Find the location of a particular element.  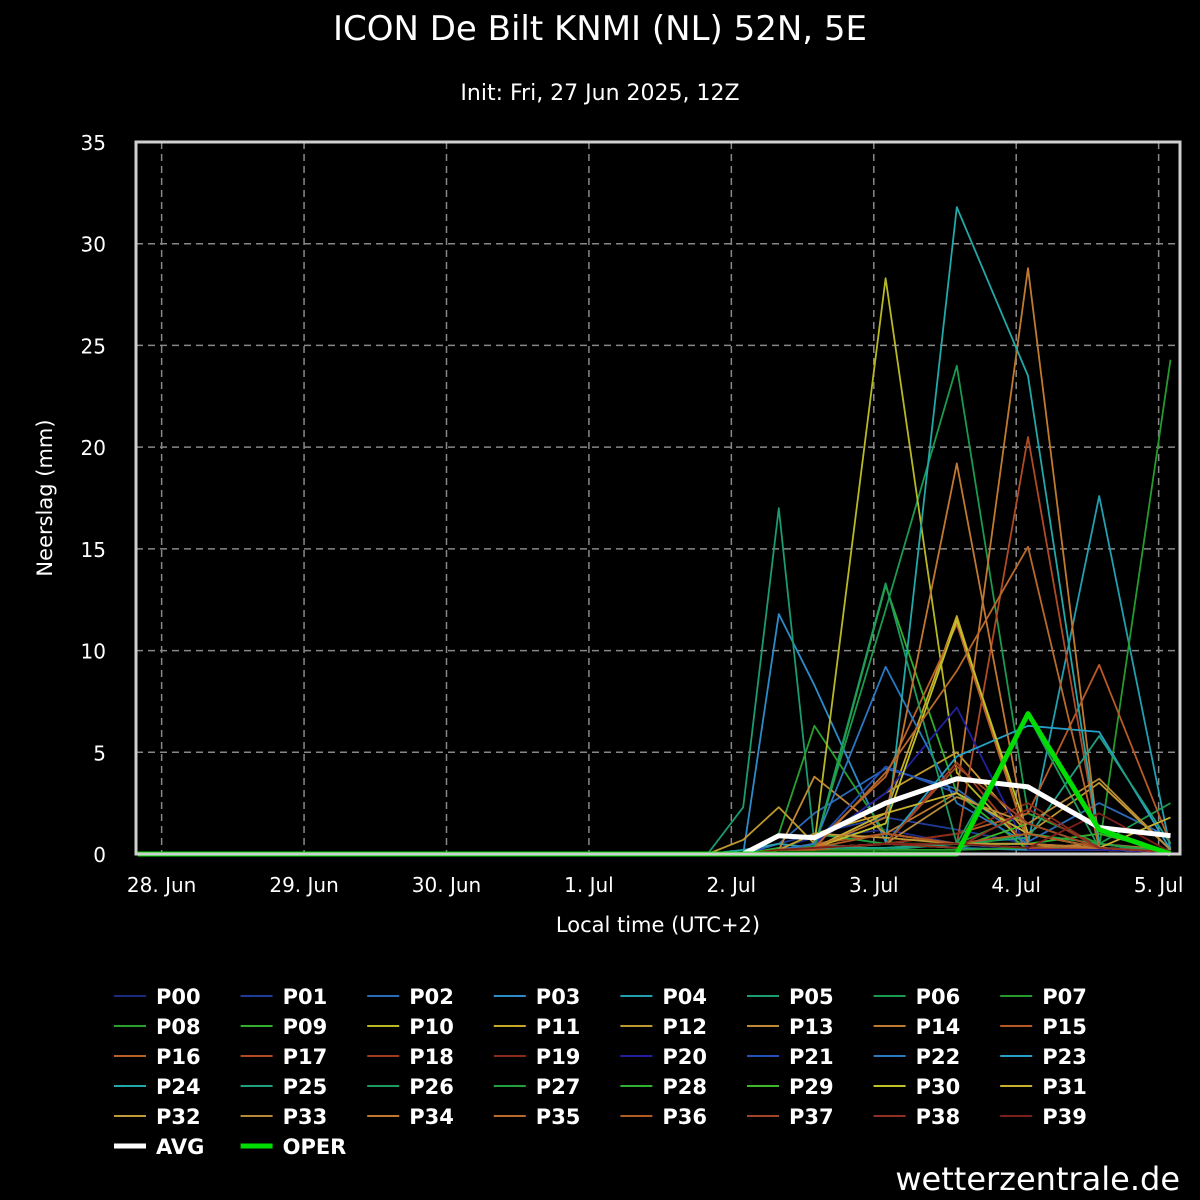

legend-label-p33: P33 is located at coordinates (305, 1117).